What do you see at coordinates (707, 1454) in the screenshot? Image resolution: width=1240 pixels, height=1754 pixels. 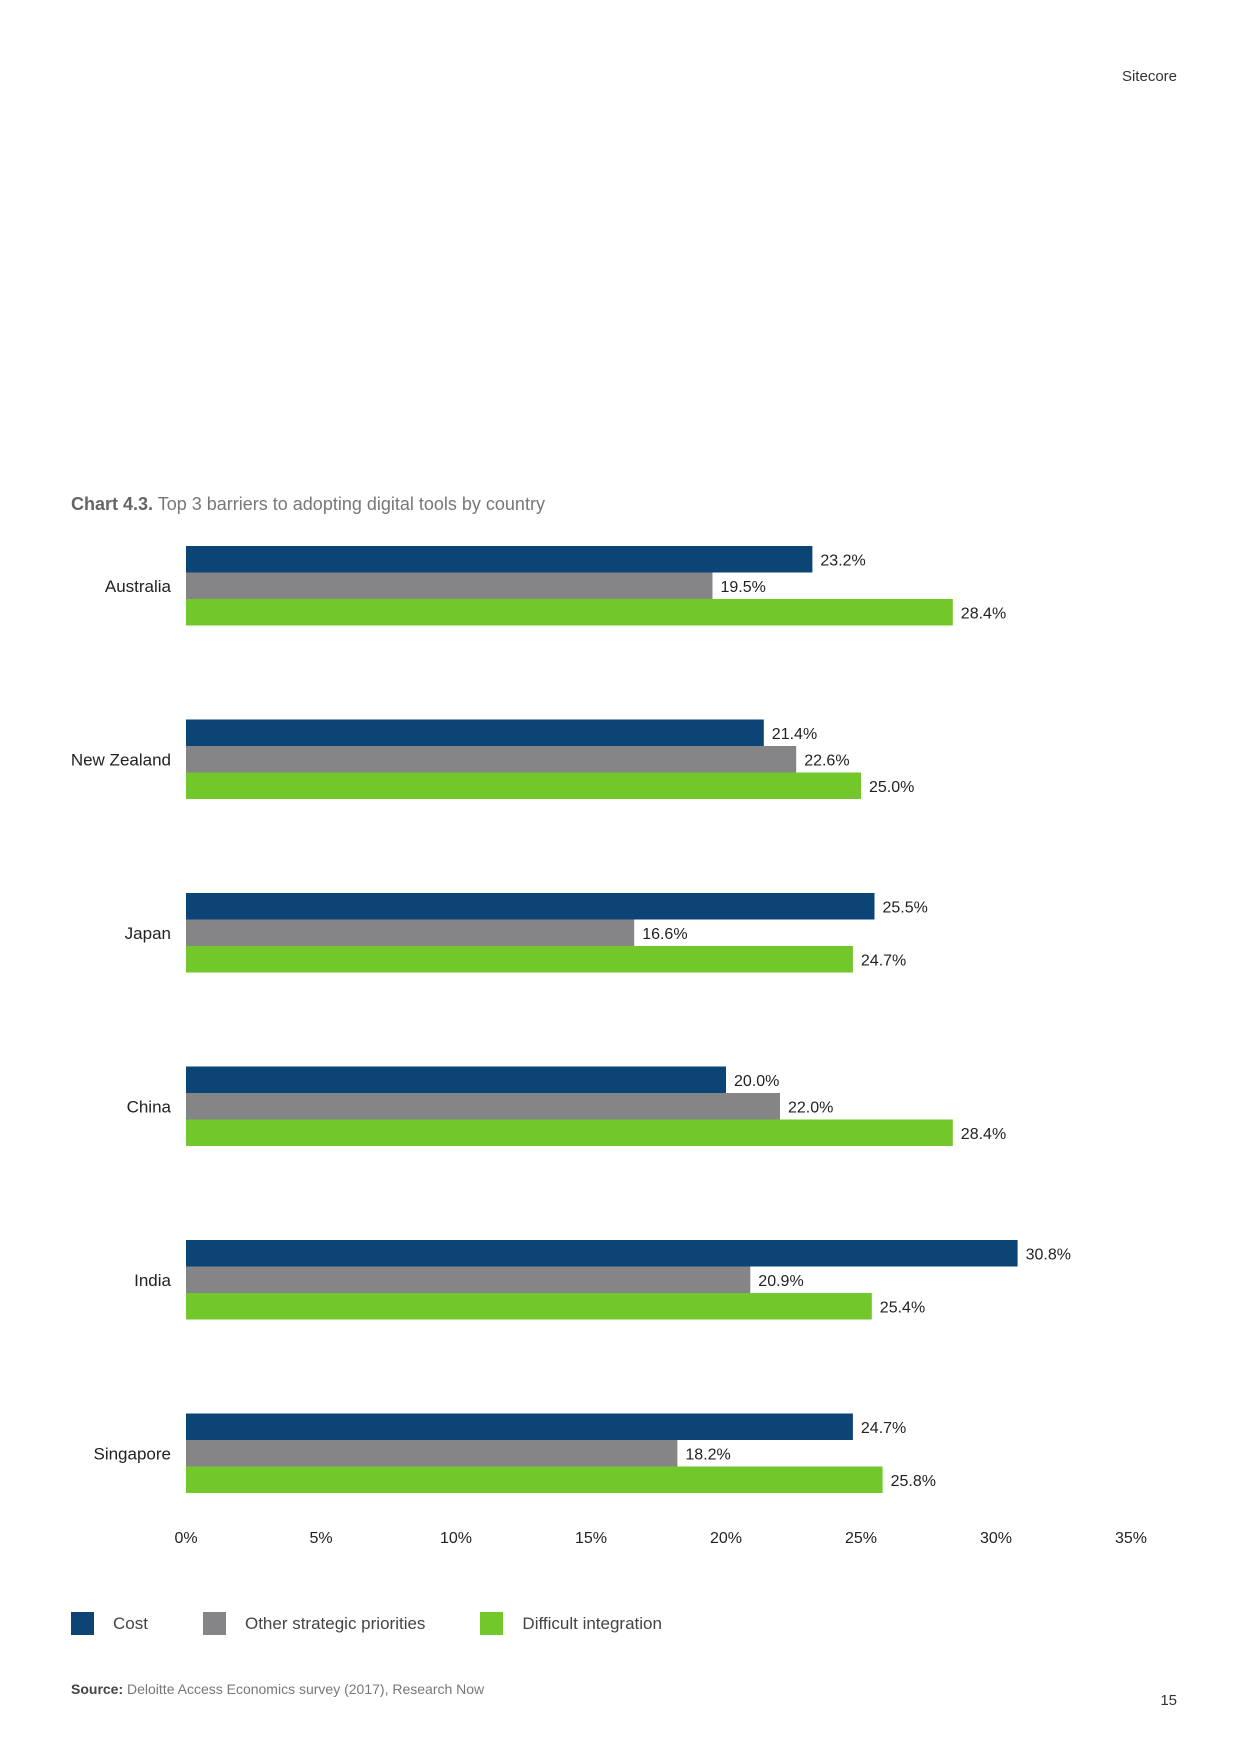 I see `data-label-singapore-other-strategic-priorities: 18.2%` at bounding box center [707, 1454].